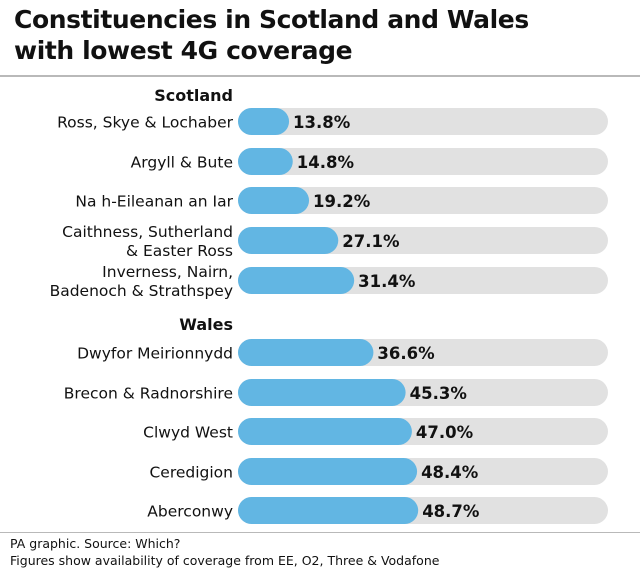  Describe the element at coordinates (145, 123) in the screenshot. I see `category-label: Ross, Skye & Lochaber` at that location.